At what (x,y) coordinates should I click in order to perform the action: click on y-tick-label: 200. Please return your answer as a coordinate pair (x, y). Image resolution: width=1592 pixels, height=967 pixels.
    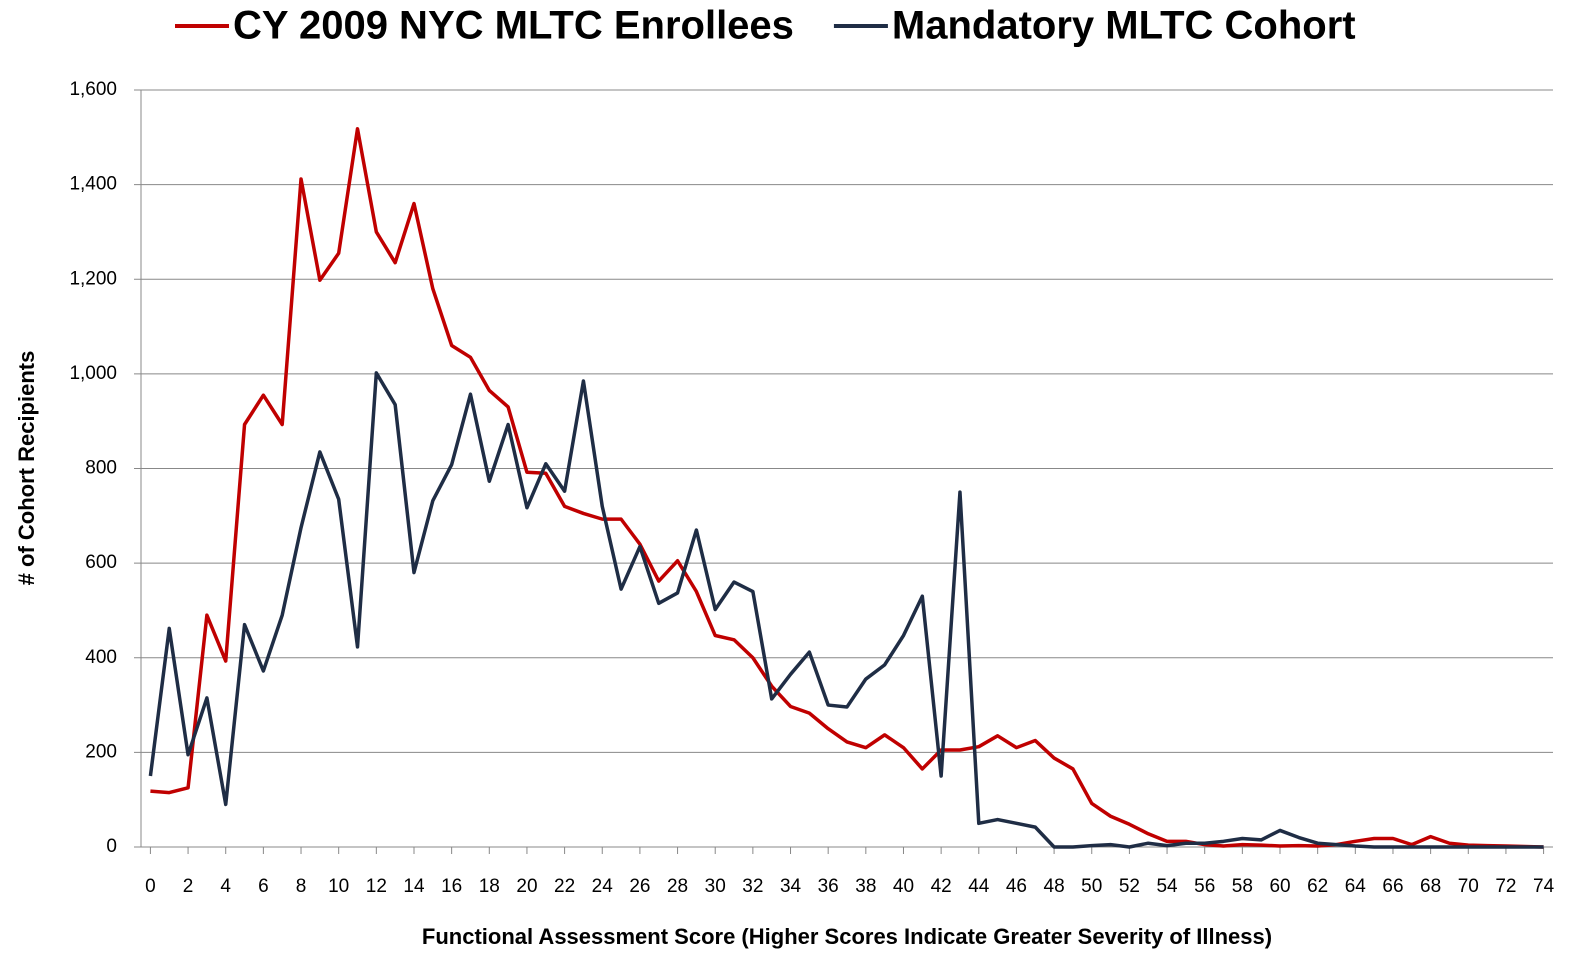
    Looking at the image, I should click on (101, 751).